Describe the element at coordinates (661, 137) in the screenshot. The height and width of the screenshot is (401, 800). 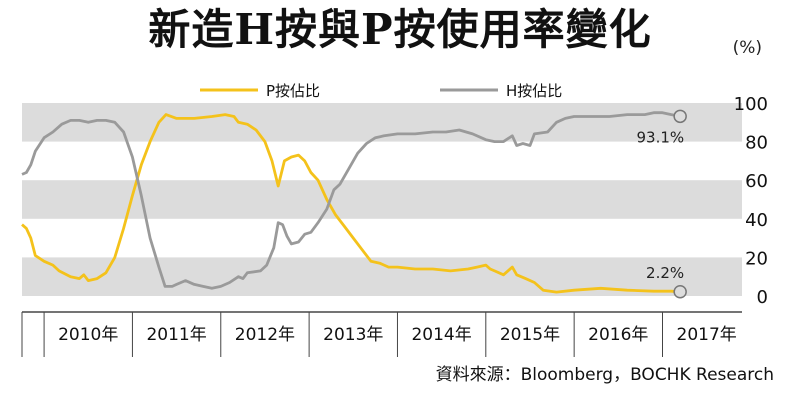
I see `end-value-label: 93.1%` at that location.